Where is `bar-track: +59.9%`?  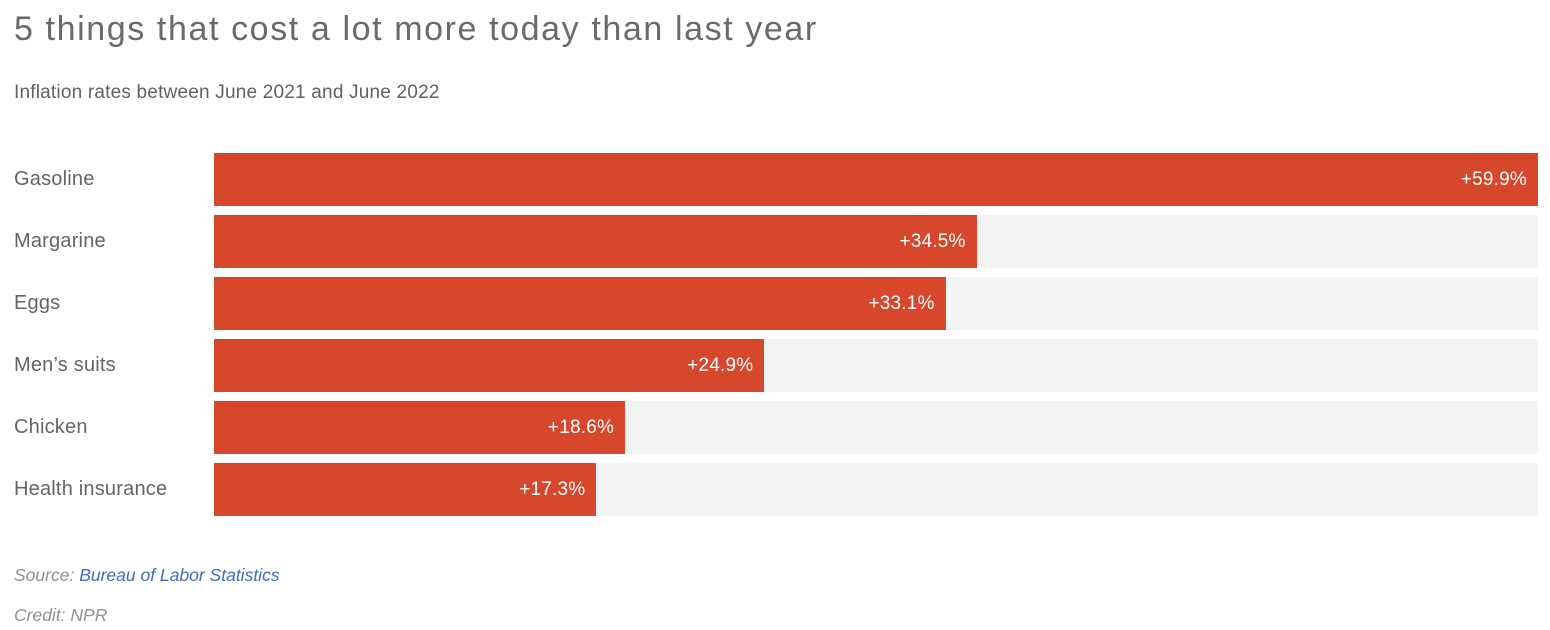 bar-track: +59.9% is located at coordinates (876, 180).